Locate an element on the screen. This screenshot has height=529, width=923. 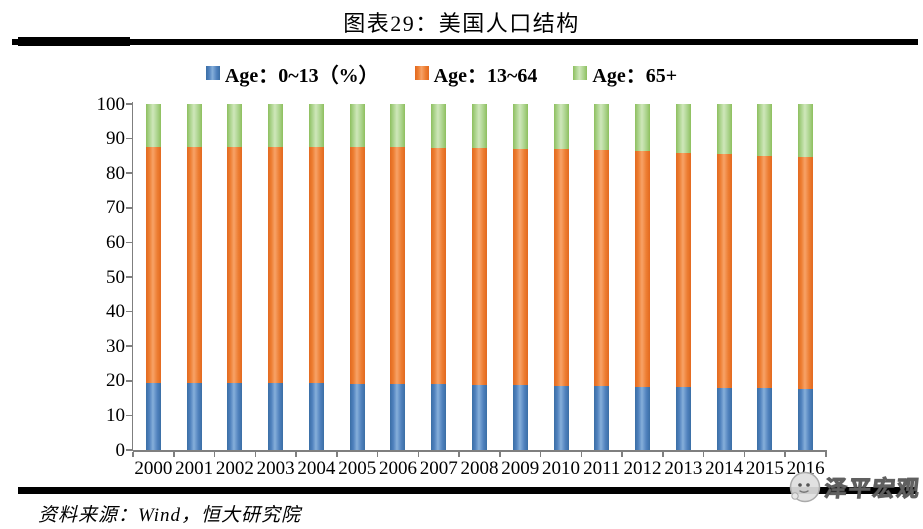
x-tick-label: 2009 is located at coordinates (520, 468).